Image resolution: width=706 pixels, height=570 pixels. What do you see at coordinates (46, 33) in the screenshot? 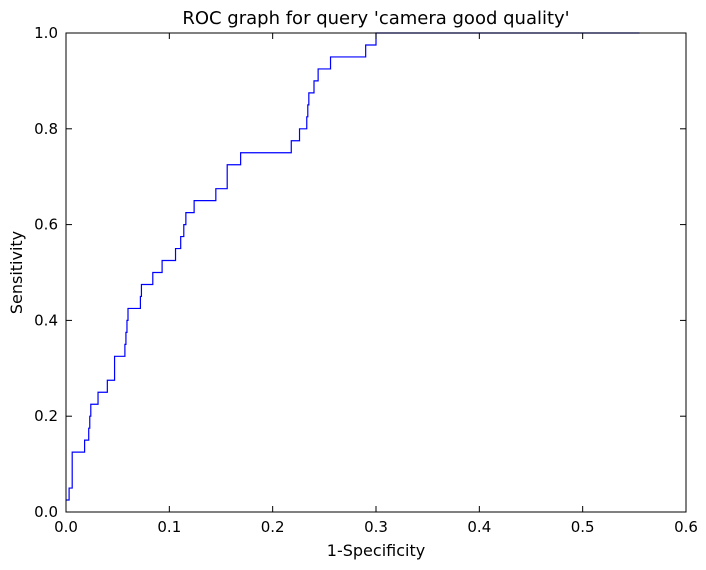
I see `y-tick-label: 1.0` at bounding box center [46, 33].